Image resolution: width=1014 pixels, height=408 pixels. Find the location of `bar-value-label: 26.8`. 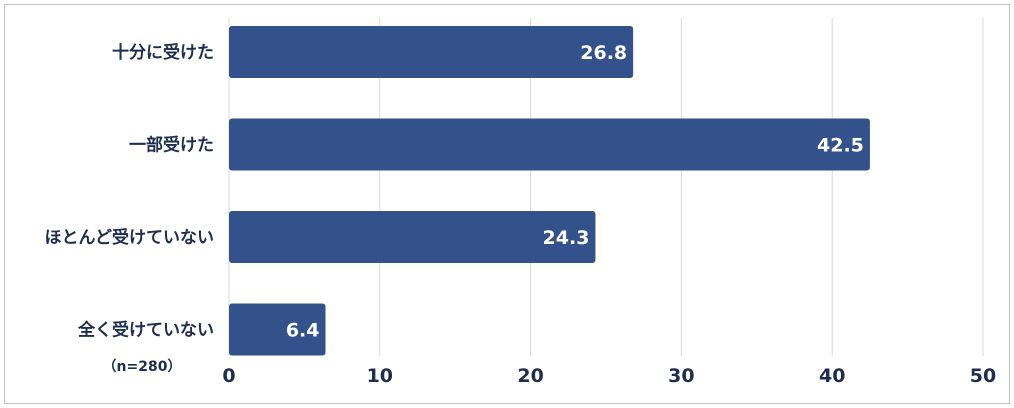

bar-value-label: 26.8 is located at coordinates (603, 53).